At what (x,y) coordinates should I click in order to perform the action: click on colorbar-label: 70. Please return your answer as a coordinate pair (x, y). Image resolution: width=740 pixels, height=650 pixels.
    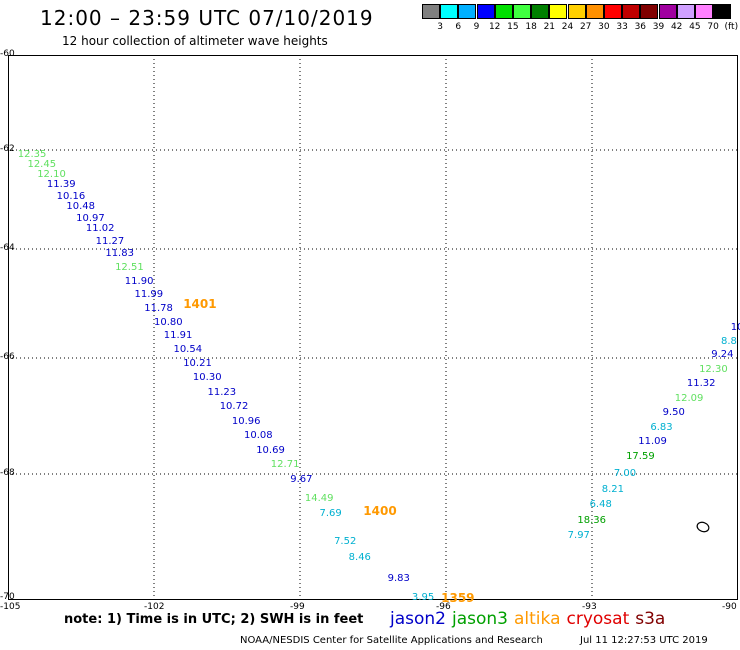
    Looking at the image, I should click on (713, 27).